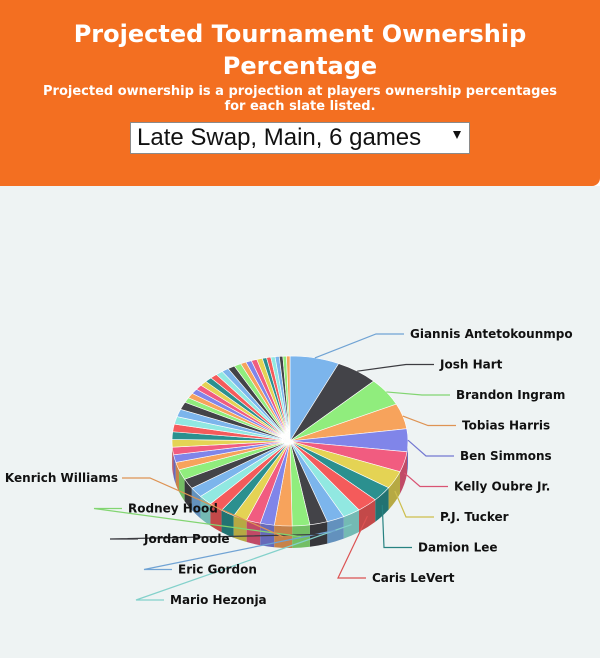  I want to click on dropdown-arrow-icon, so click(457, 135).